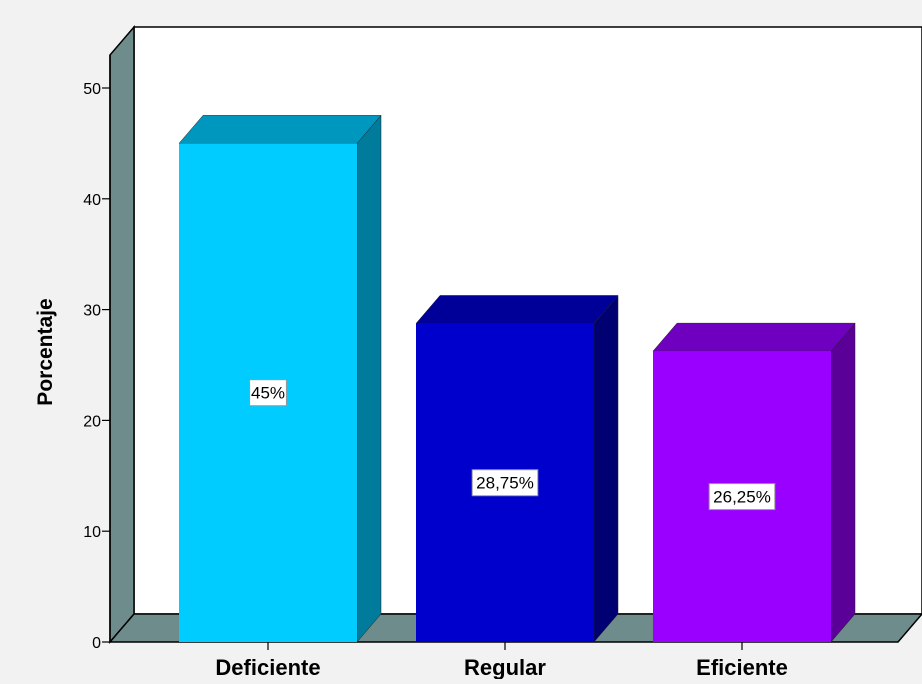 Image resolution: width=922 pixels, height=684 pixels. Describe the element at coordinates (267, 667) in the screenshot. I see `x-tick-label: Deficiente` at that location.